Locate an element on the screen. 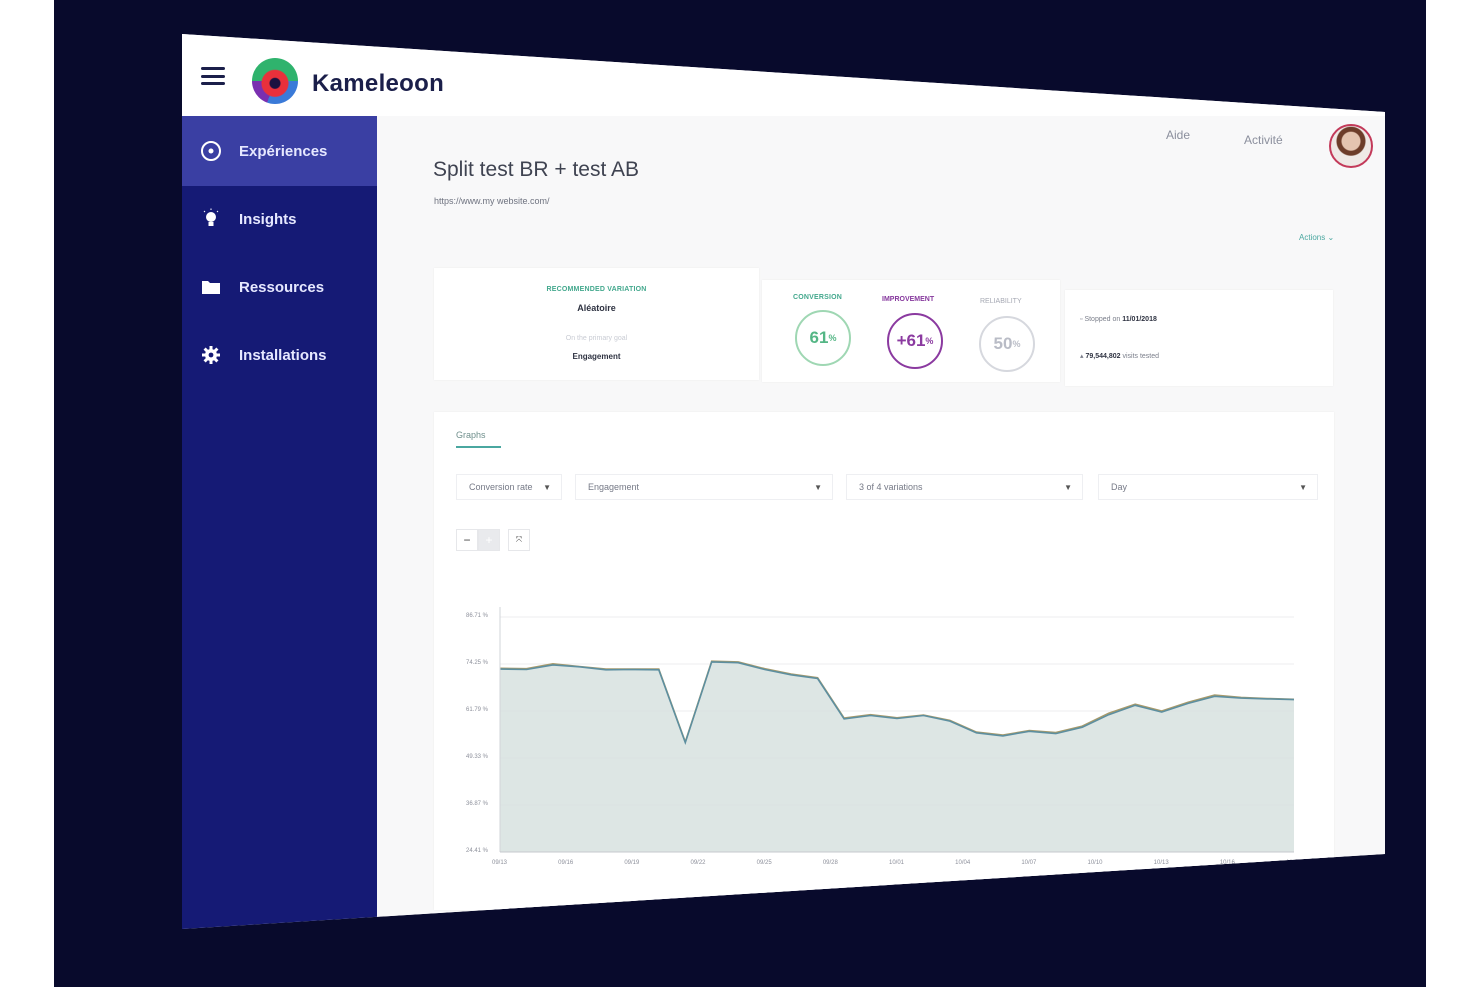  zoom-in-button: + is located at coordinates (489, 540).